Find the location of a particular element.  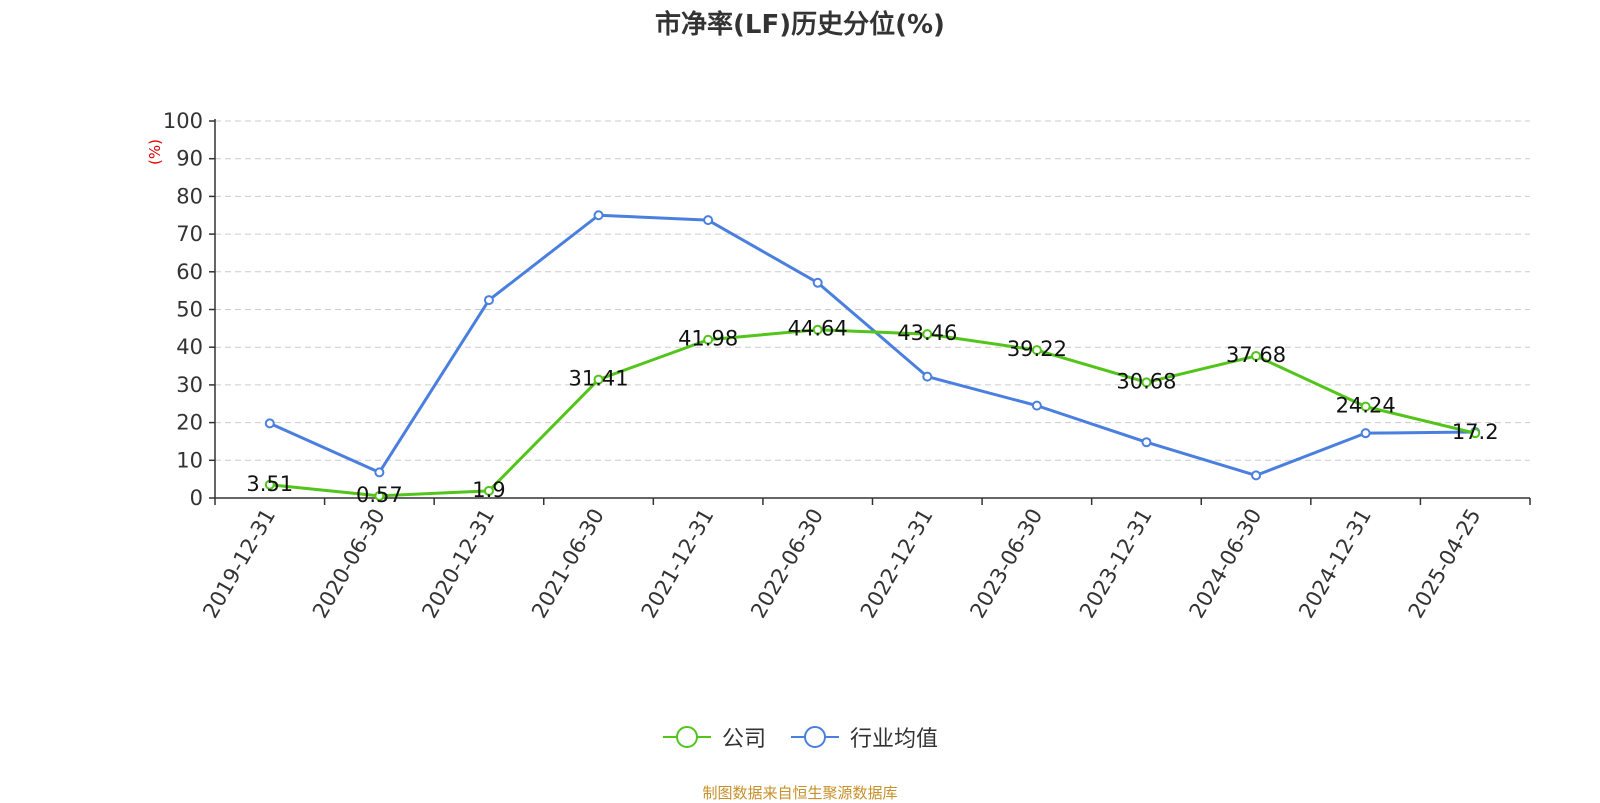

company-data-label: 43.46 is located at coordinates (927, 333).